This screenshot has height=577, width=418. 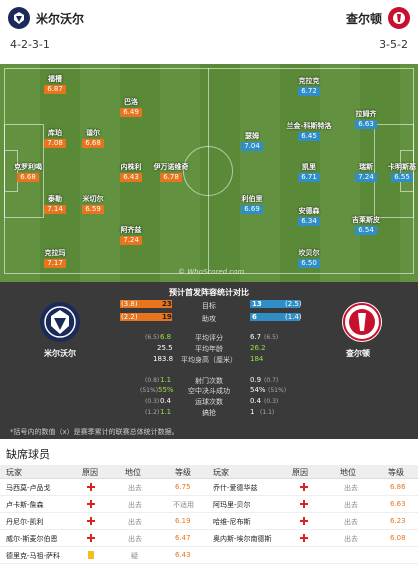 What do you see at coordinates (267, 412) in the screenshot?
I see `away-tackles-prev: (1.1)` at bounding box center [267, 412].